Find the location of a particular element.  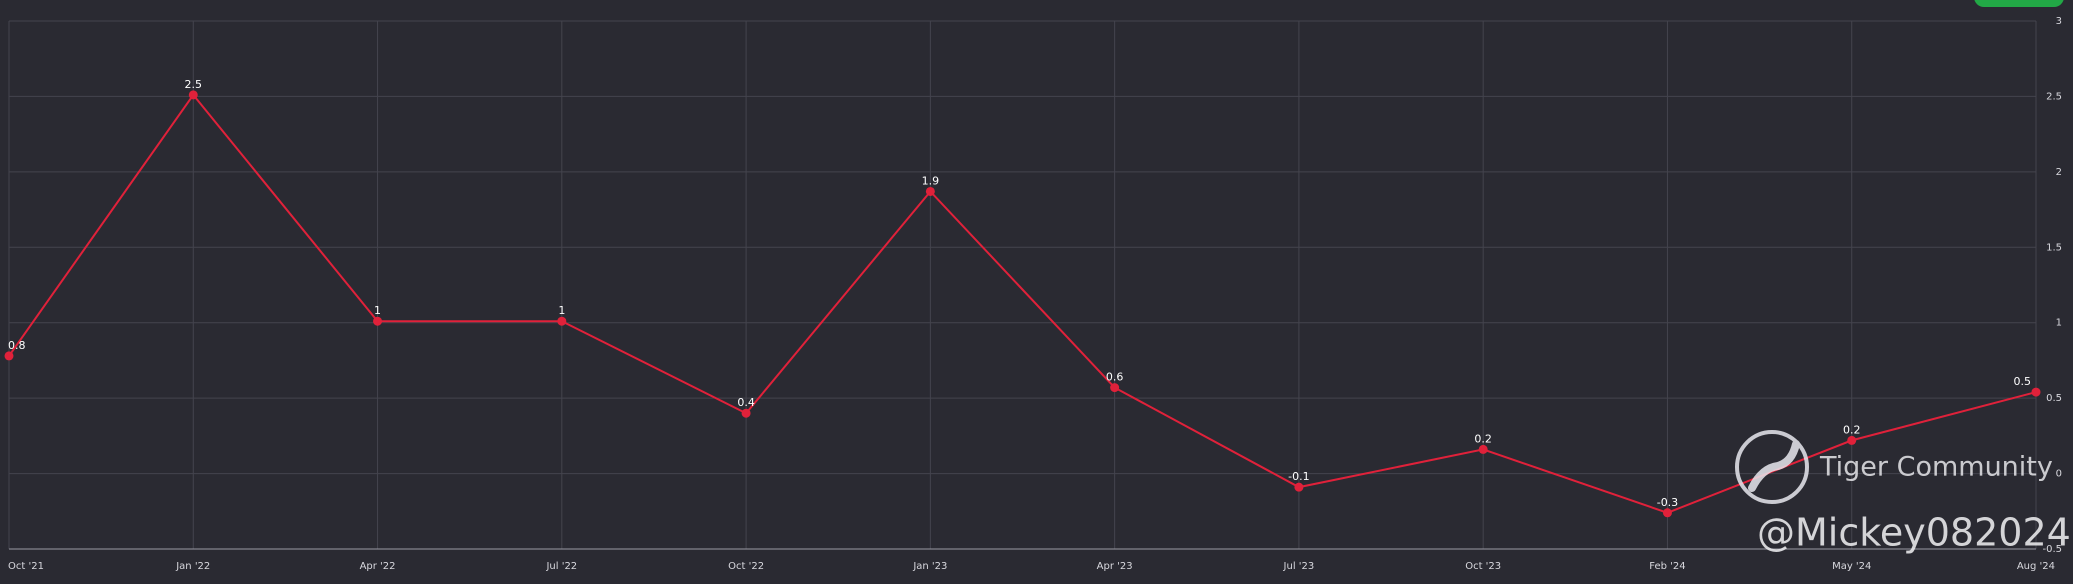

value-label: 0.8 is located at coordinates (17, 345).